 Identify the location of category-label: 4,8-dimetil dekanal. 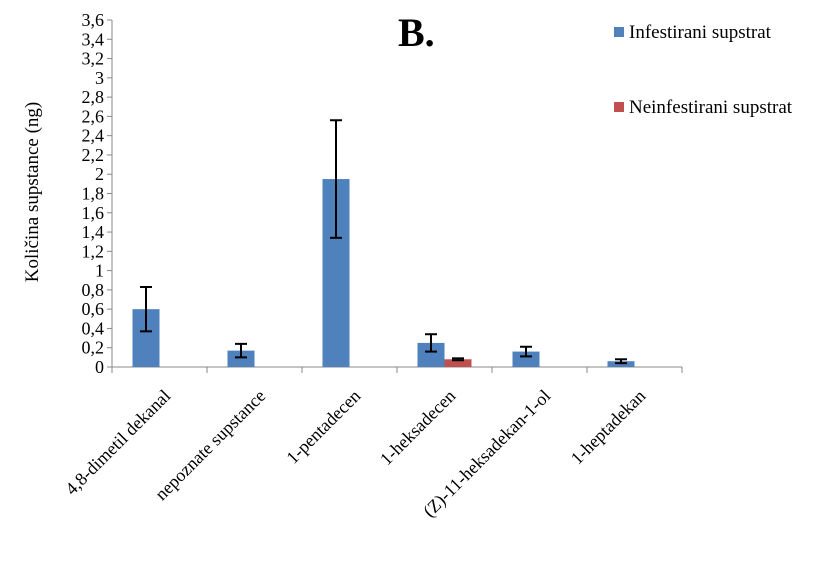
(117, 442).